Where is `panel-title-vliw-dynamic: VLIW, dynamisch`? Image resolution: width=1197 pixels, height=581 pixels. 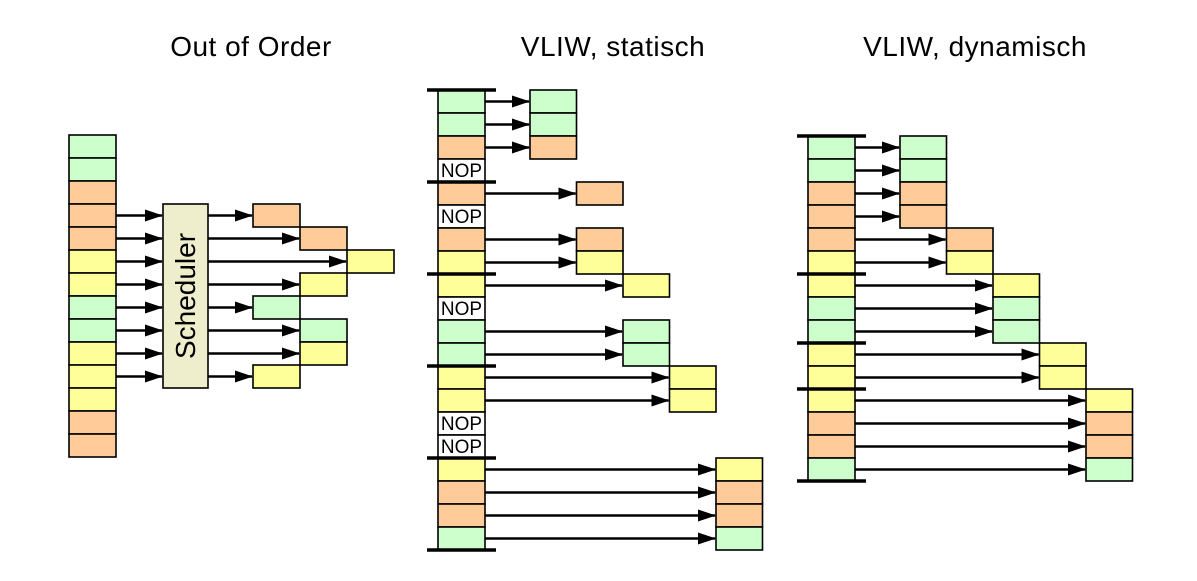
panel-title-vliw-dynamic: VLIW, dynamisch is located at coordinates (975, 46).